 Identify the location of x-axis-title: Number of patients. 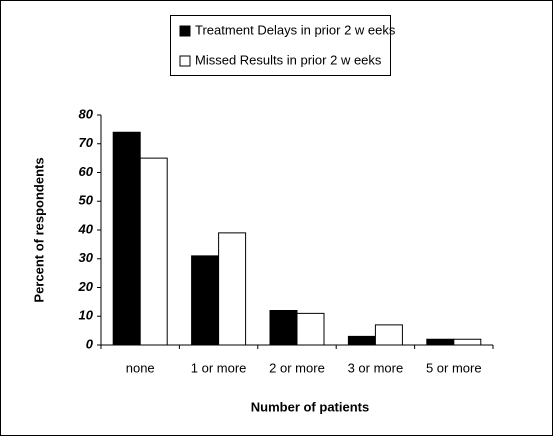
(310, 406).